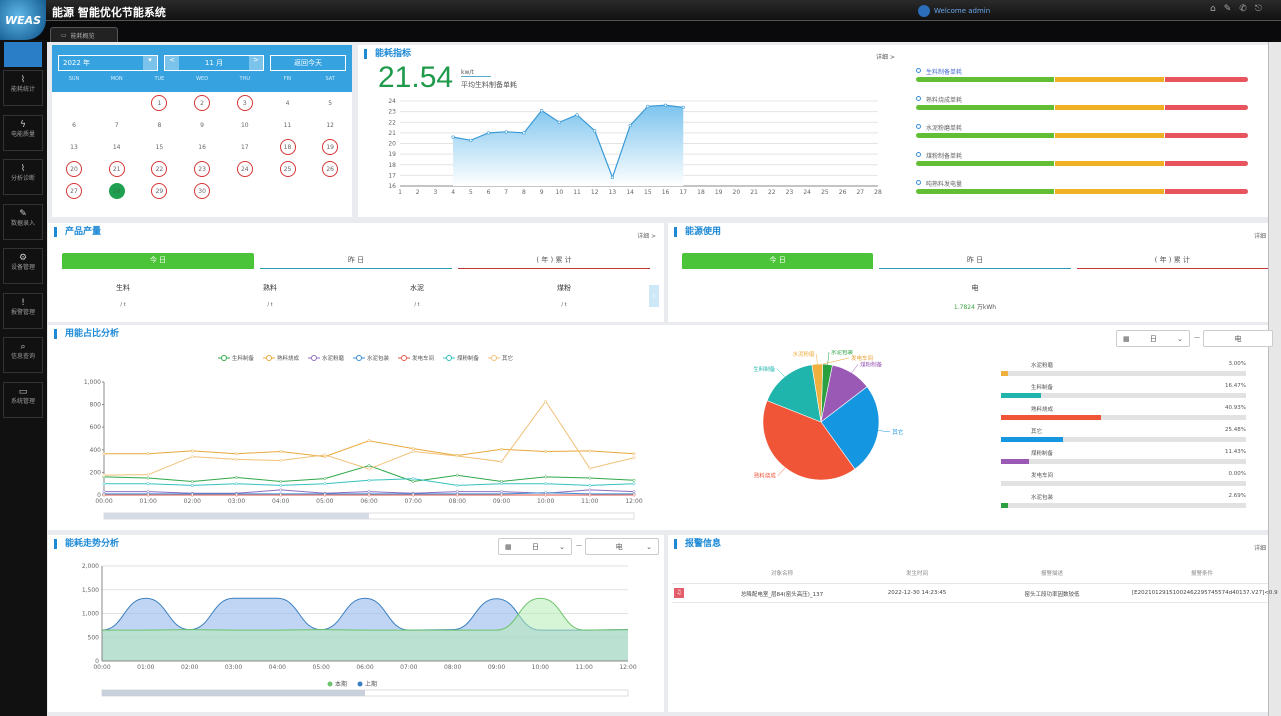 The image size is (1281, 716). What do you see at coordinates (1236, 9) in the screenshot?
I see `top-icons: ⌂ ✎ ✆ ⎋` at bounding box center [1236, 9].